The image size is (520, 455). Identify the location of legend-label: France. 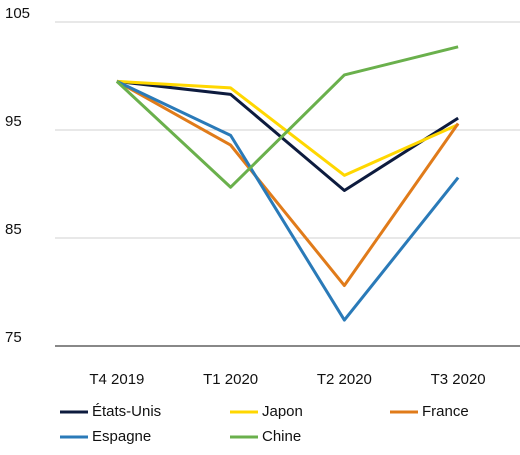
(445, 411).